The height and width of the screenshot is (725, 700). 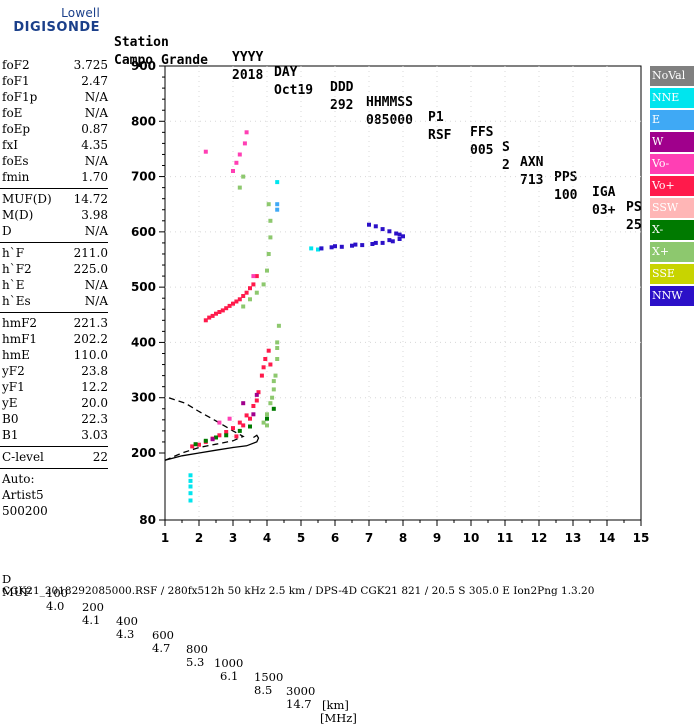 I want to click on param-divider, so click(x=56, y=243).